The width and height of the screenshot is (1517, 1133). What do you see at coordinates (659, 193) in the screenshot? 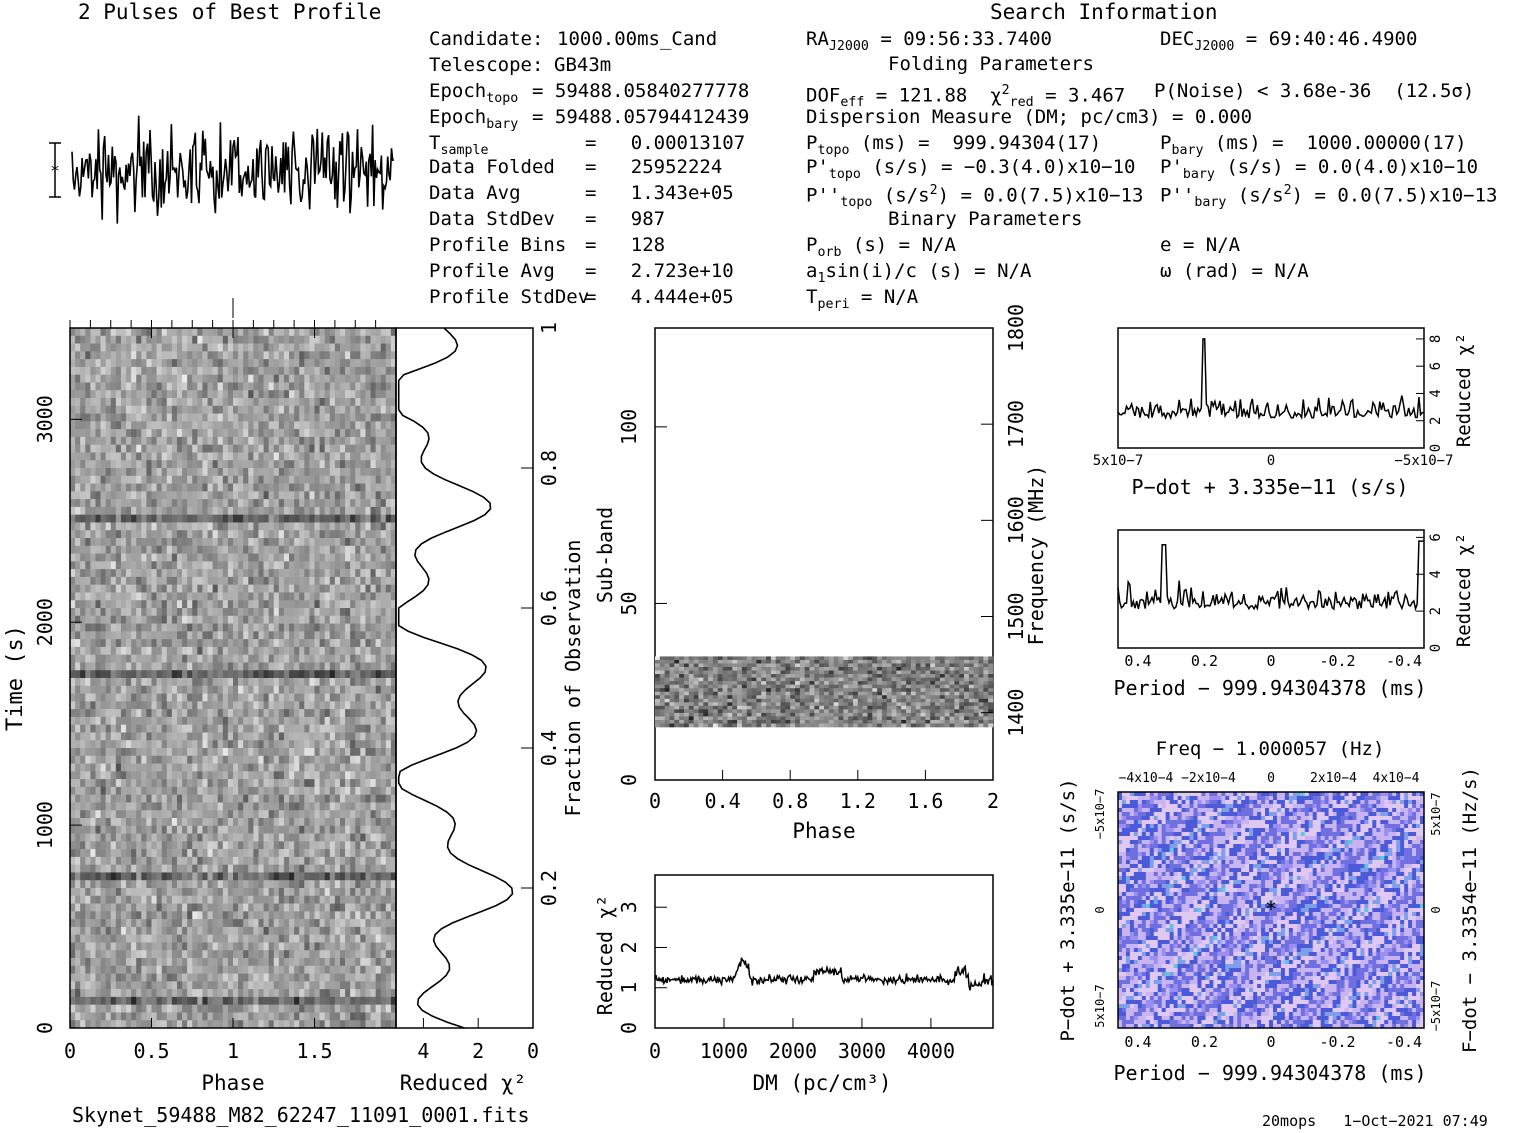
I see `info-value: = 1.343e+05` at bounding box center [659, 193].